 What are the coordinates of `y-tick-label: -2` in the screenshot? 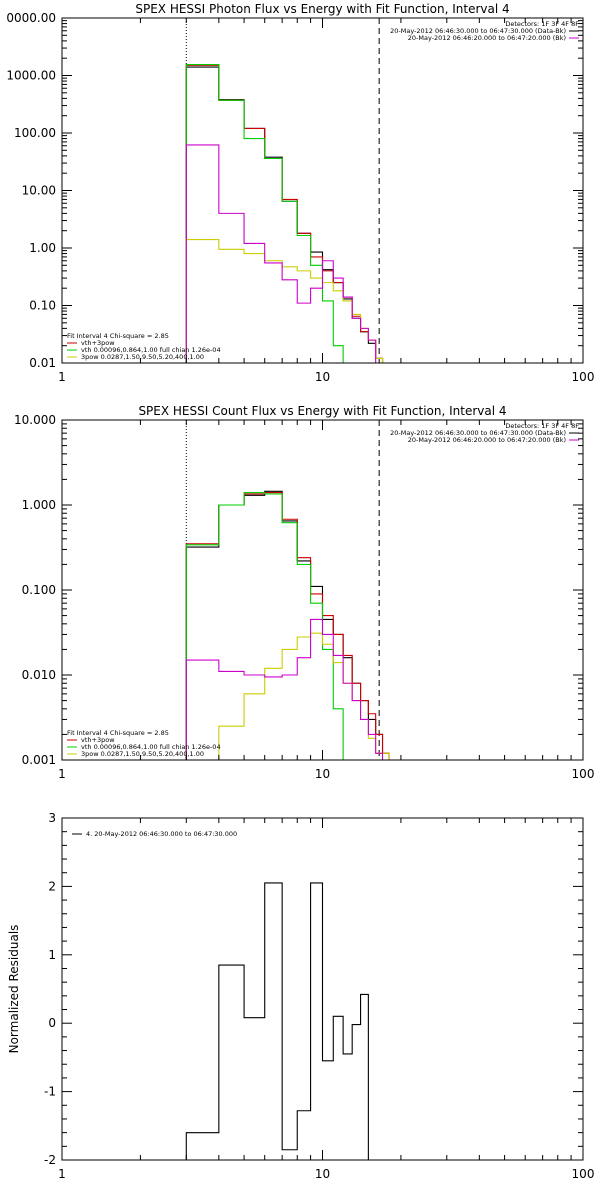 It's located at (50, 1160).